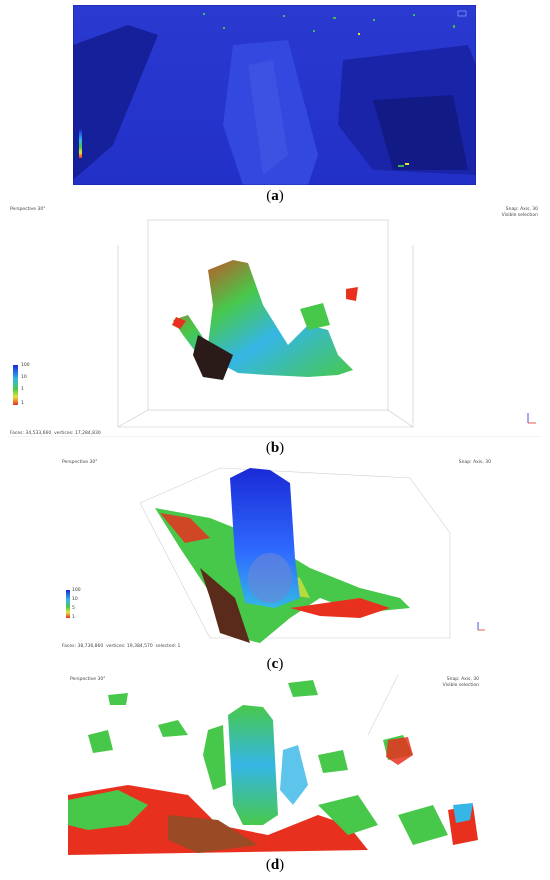 The image size is (550, 880). What do you see at coordinates (253, 765) in the screenshot?
I see `column-mesh` at bounding box center [253, 765].